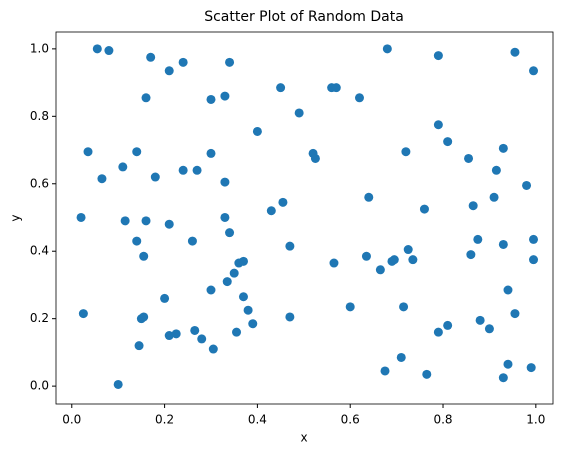 Image resolution: width=567 pixels, height=455 pixels. I want to click on x-tick-label: 0.0, so click(71, 420).